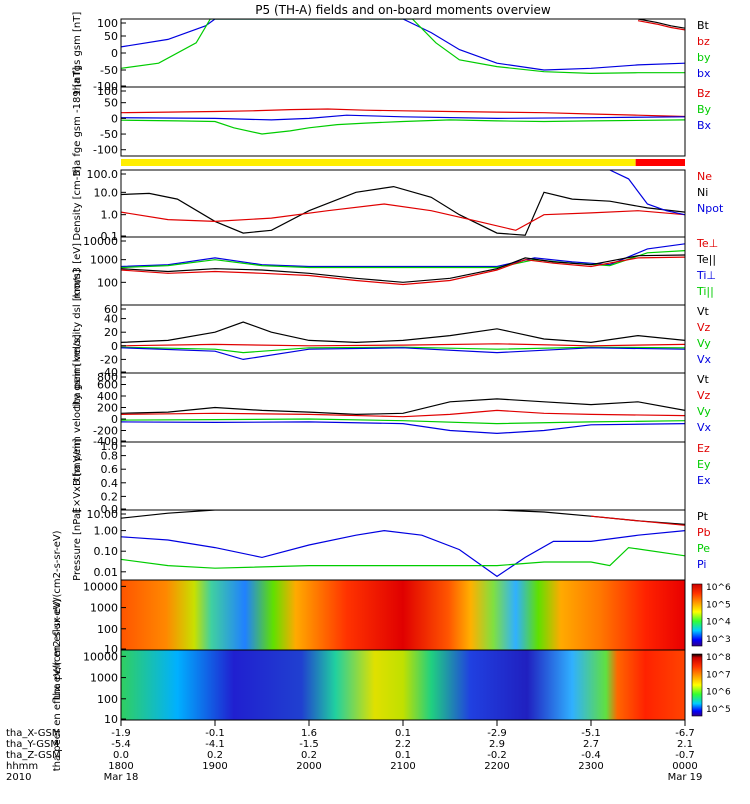 This screenshot has height=804, width=750. Describe the element at coordinates (702, 192) in the screenshot. I see `legend-ni: Ni` at that location.